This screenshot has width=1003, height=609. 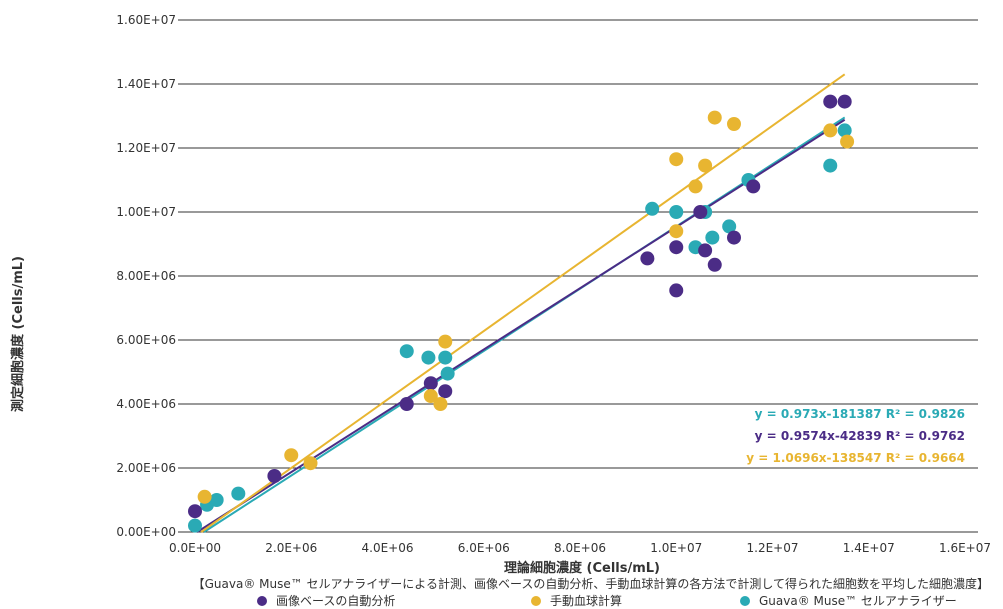 I want to click on x-tick-label: 2.0E+06, so click(x=291, y=548).